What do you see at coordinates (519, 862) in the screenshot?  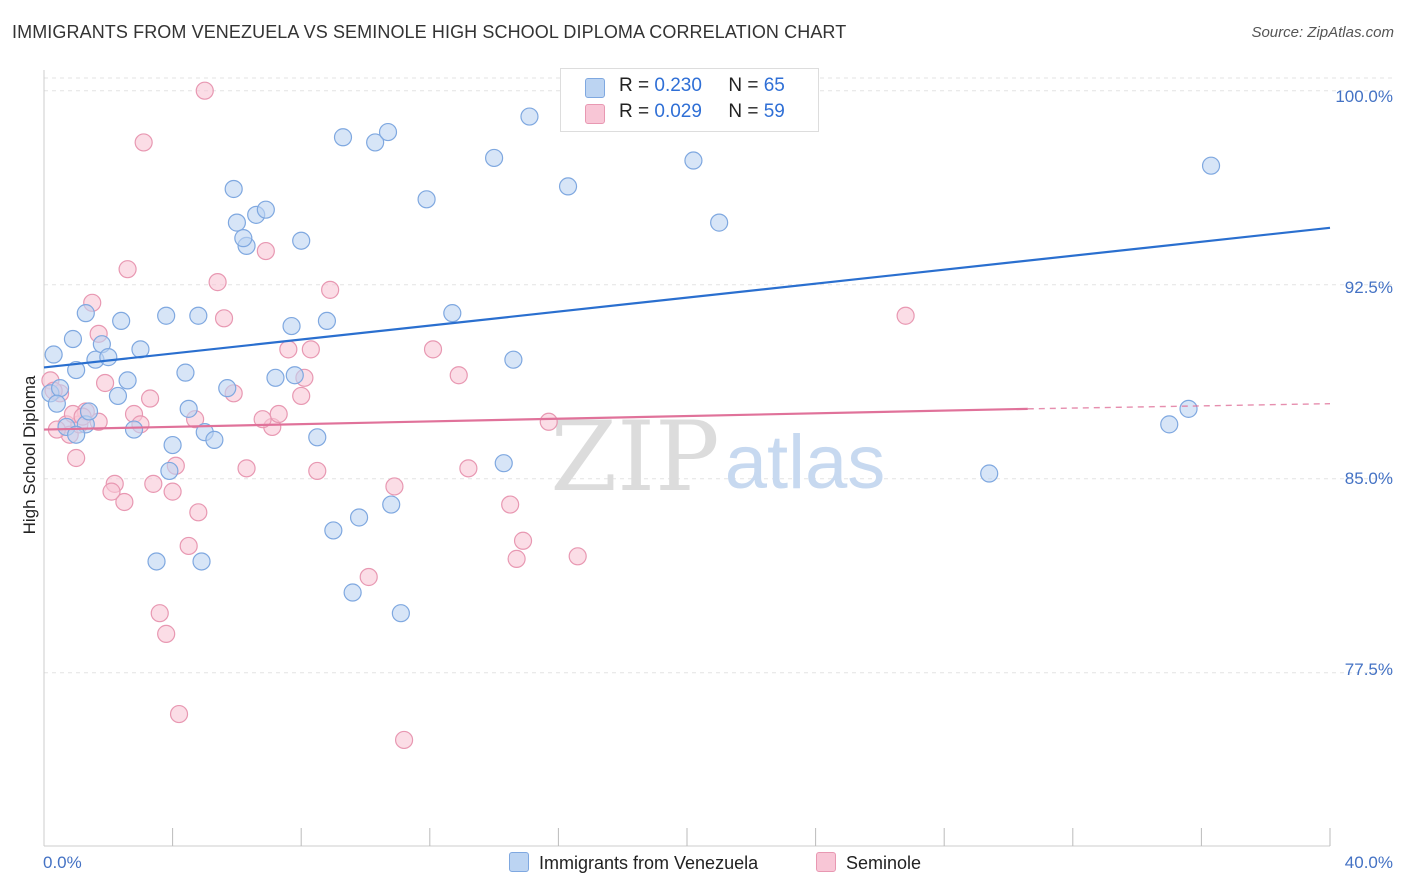 I see `bottom-swatch-venezuela` at bounding box center [519, 862].